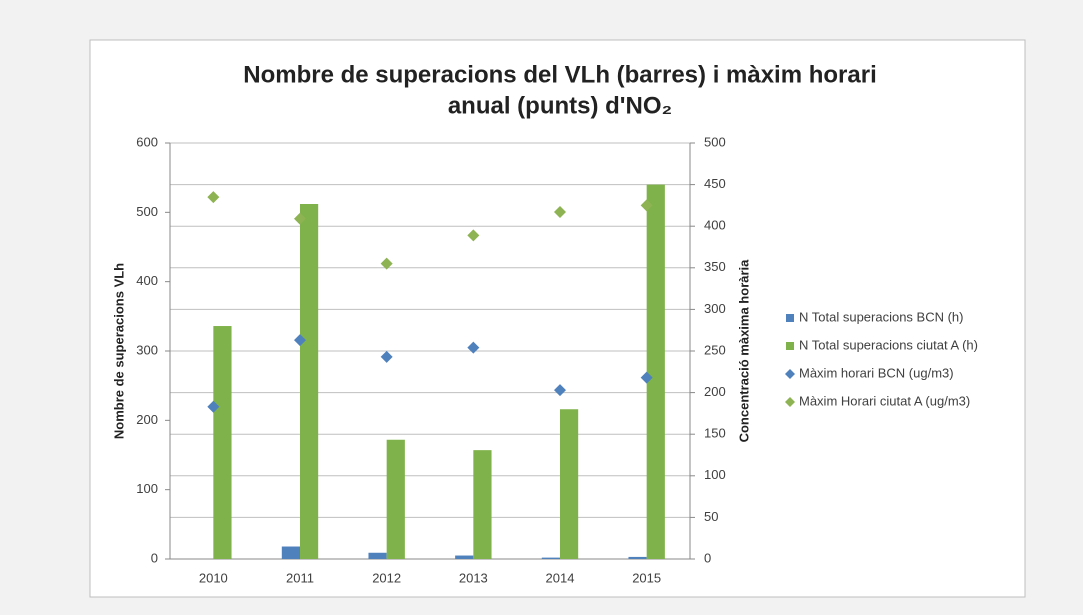  What do you see at coordinates (881, 316) in the screenshot?
I see `legend-label: N Total superacions BCN (h)` at bounding box center [881, 316].